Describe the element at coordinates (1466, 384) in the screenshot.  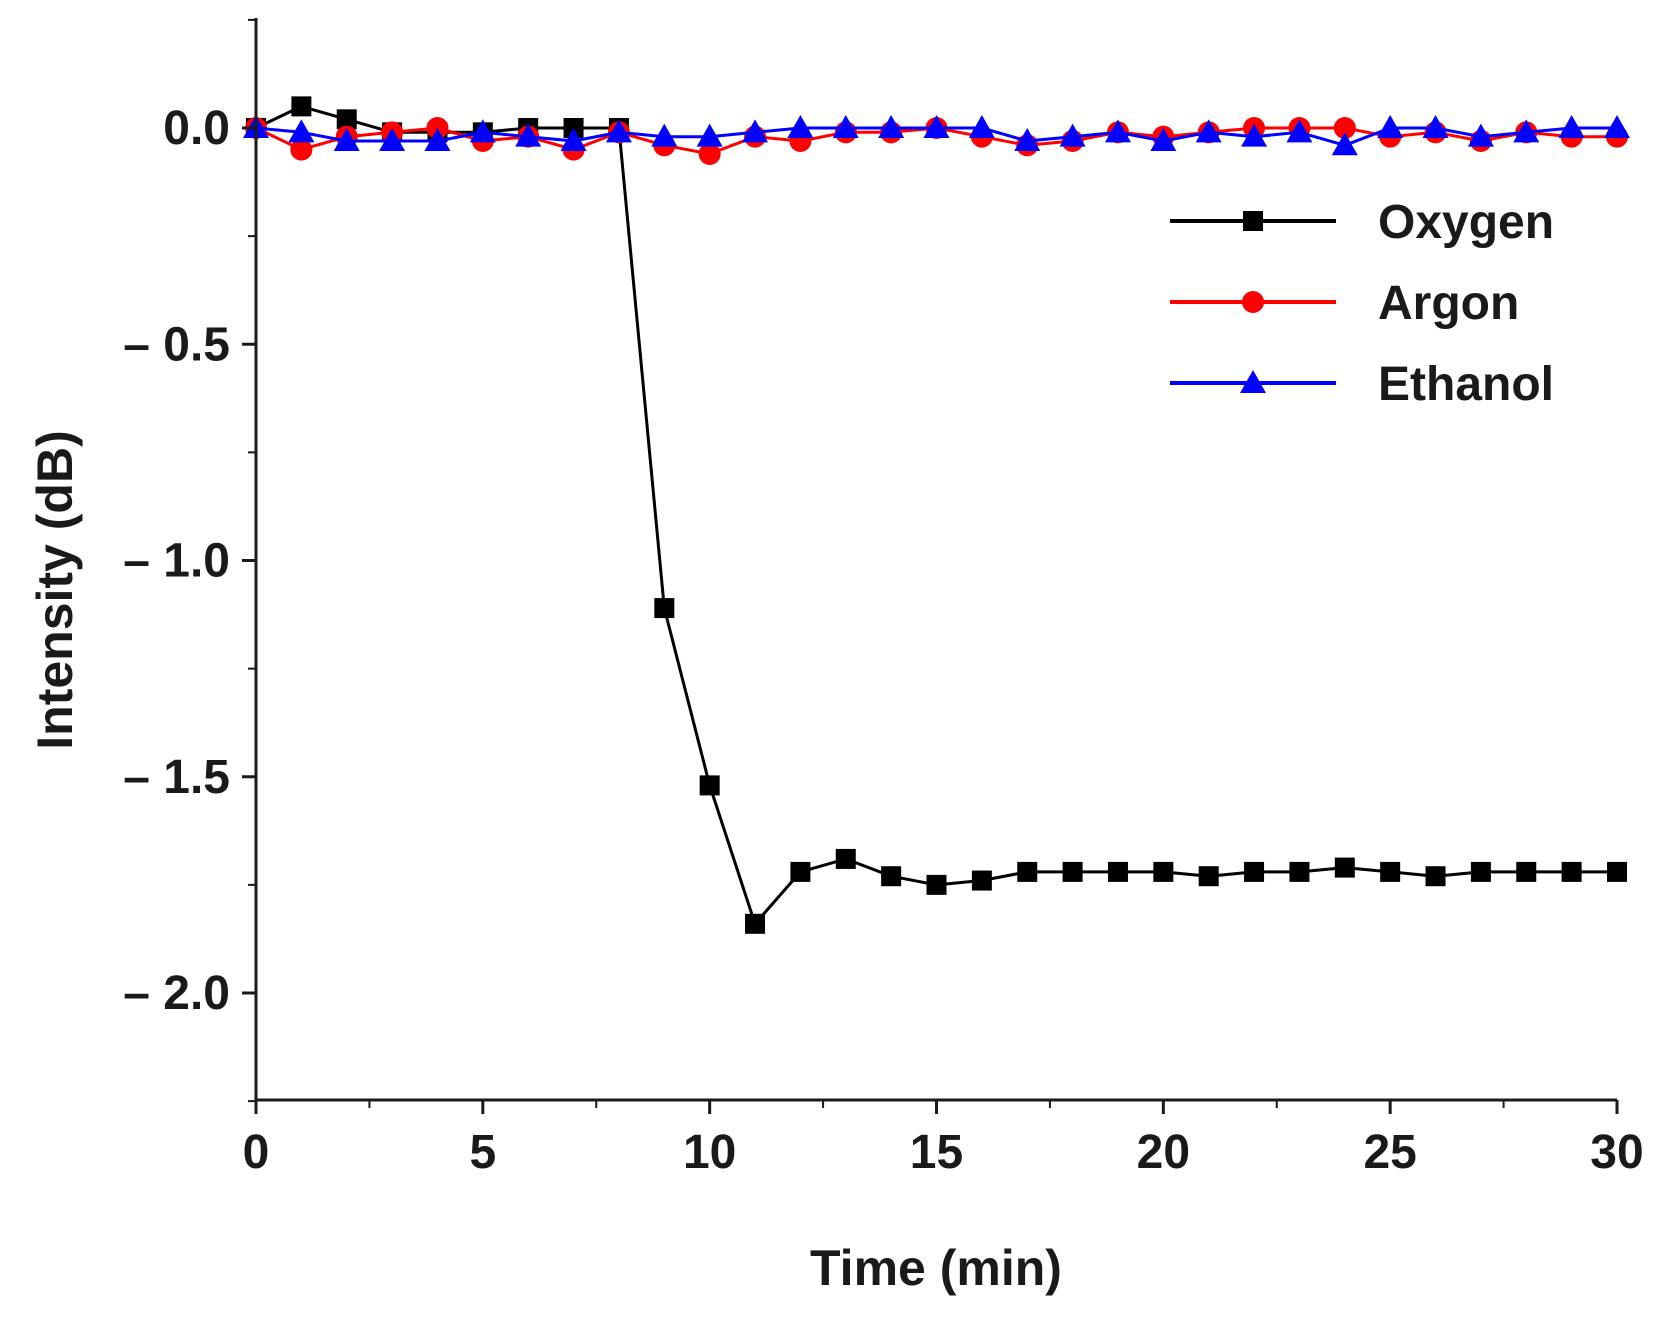
I see `legend-label: Ethanol` at that location.